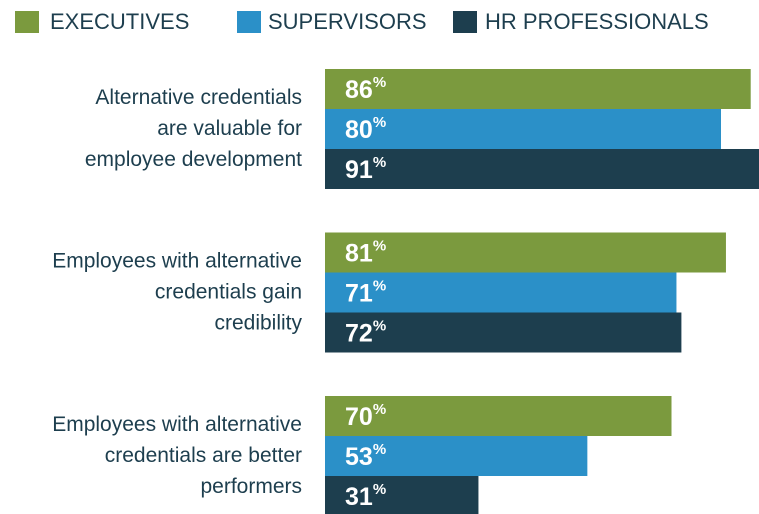 This screenshot has height=514, width=759. I want to click on value-label: 70%, so click(365, 416).